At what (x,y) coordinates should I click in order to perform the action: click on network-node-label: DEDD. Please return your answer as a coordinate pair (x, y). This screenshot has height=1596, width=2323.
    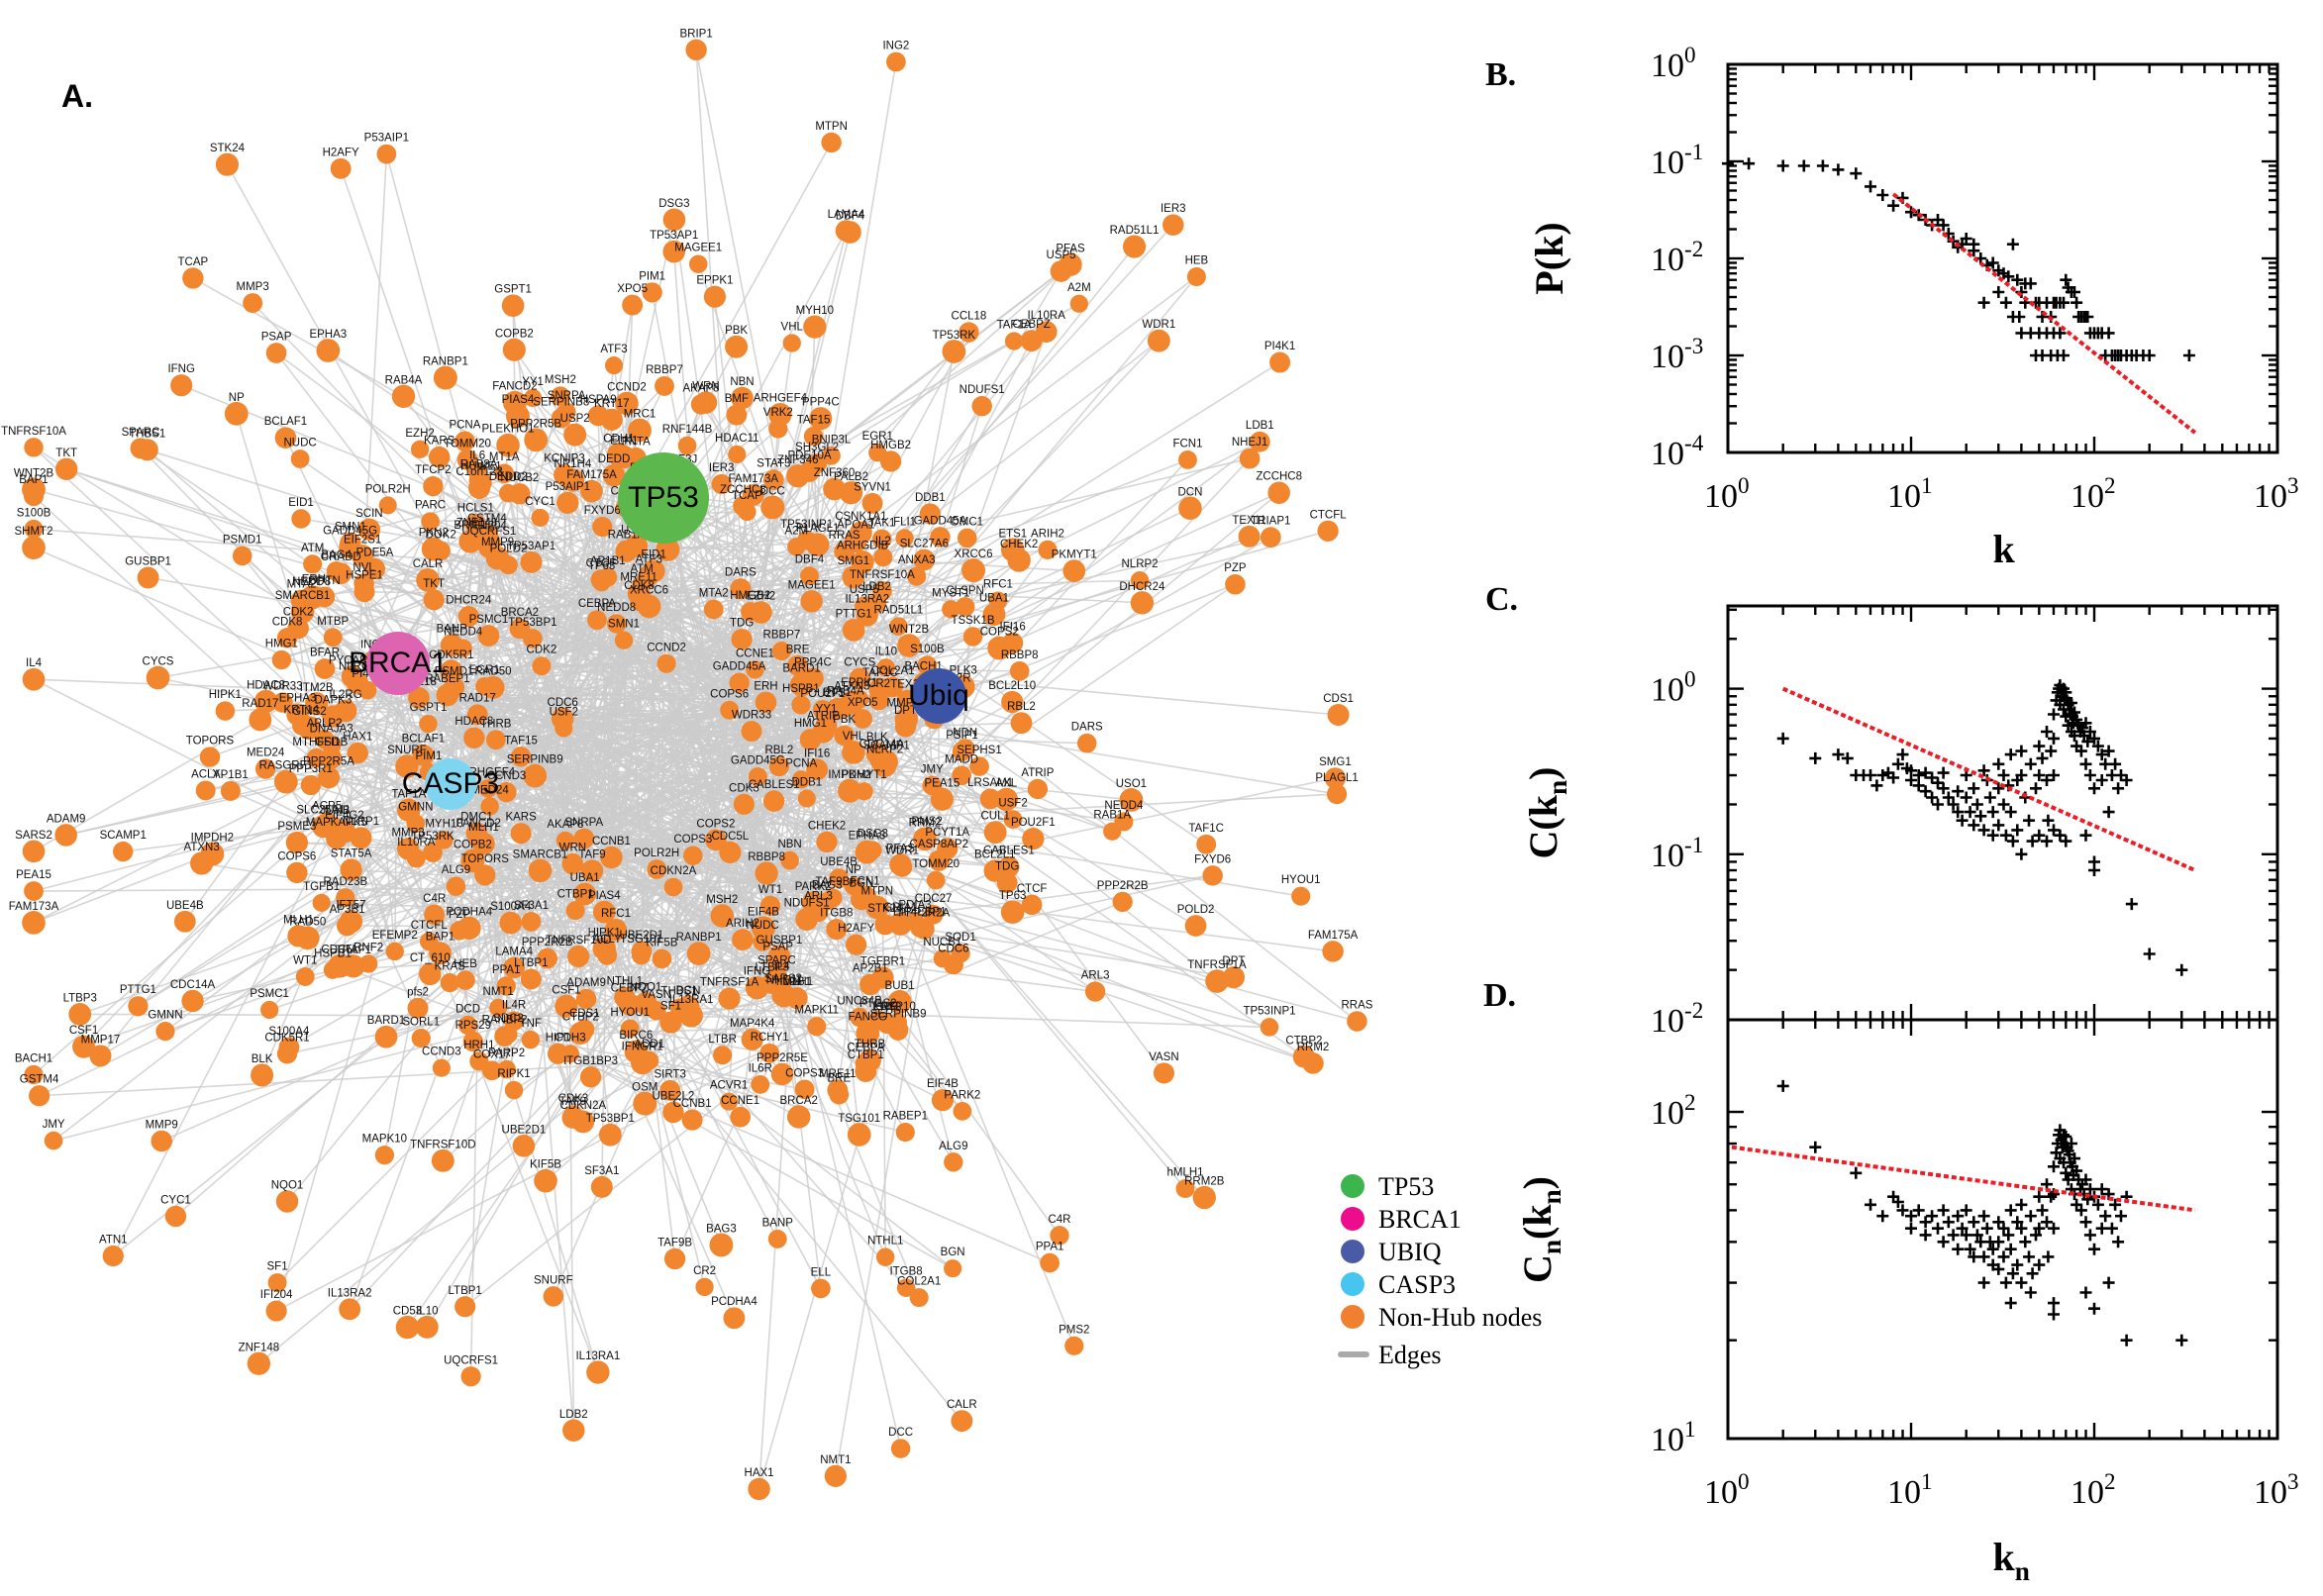
    Looking at the image, I should click on (614, 459).